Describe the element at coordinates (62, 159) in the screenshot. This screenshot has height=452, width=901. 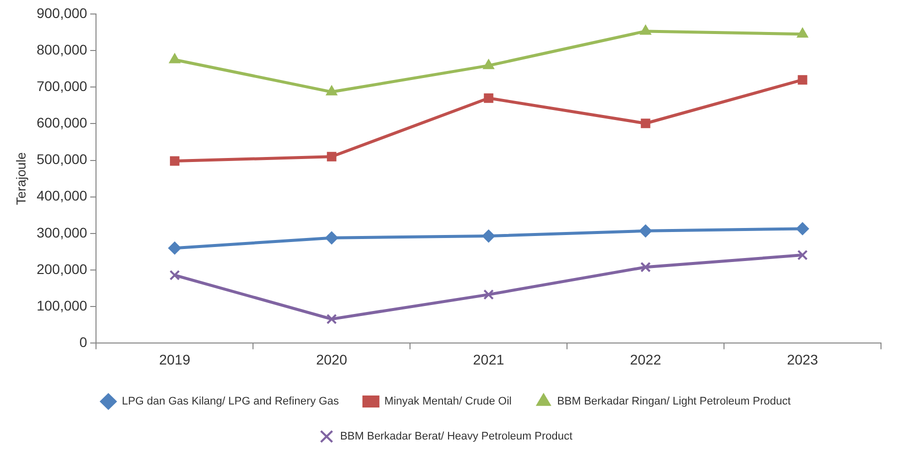
I see `y-tick-label: 500,000` at that location.